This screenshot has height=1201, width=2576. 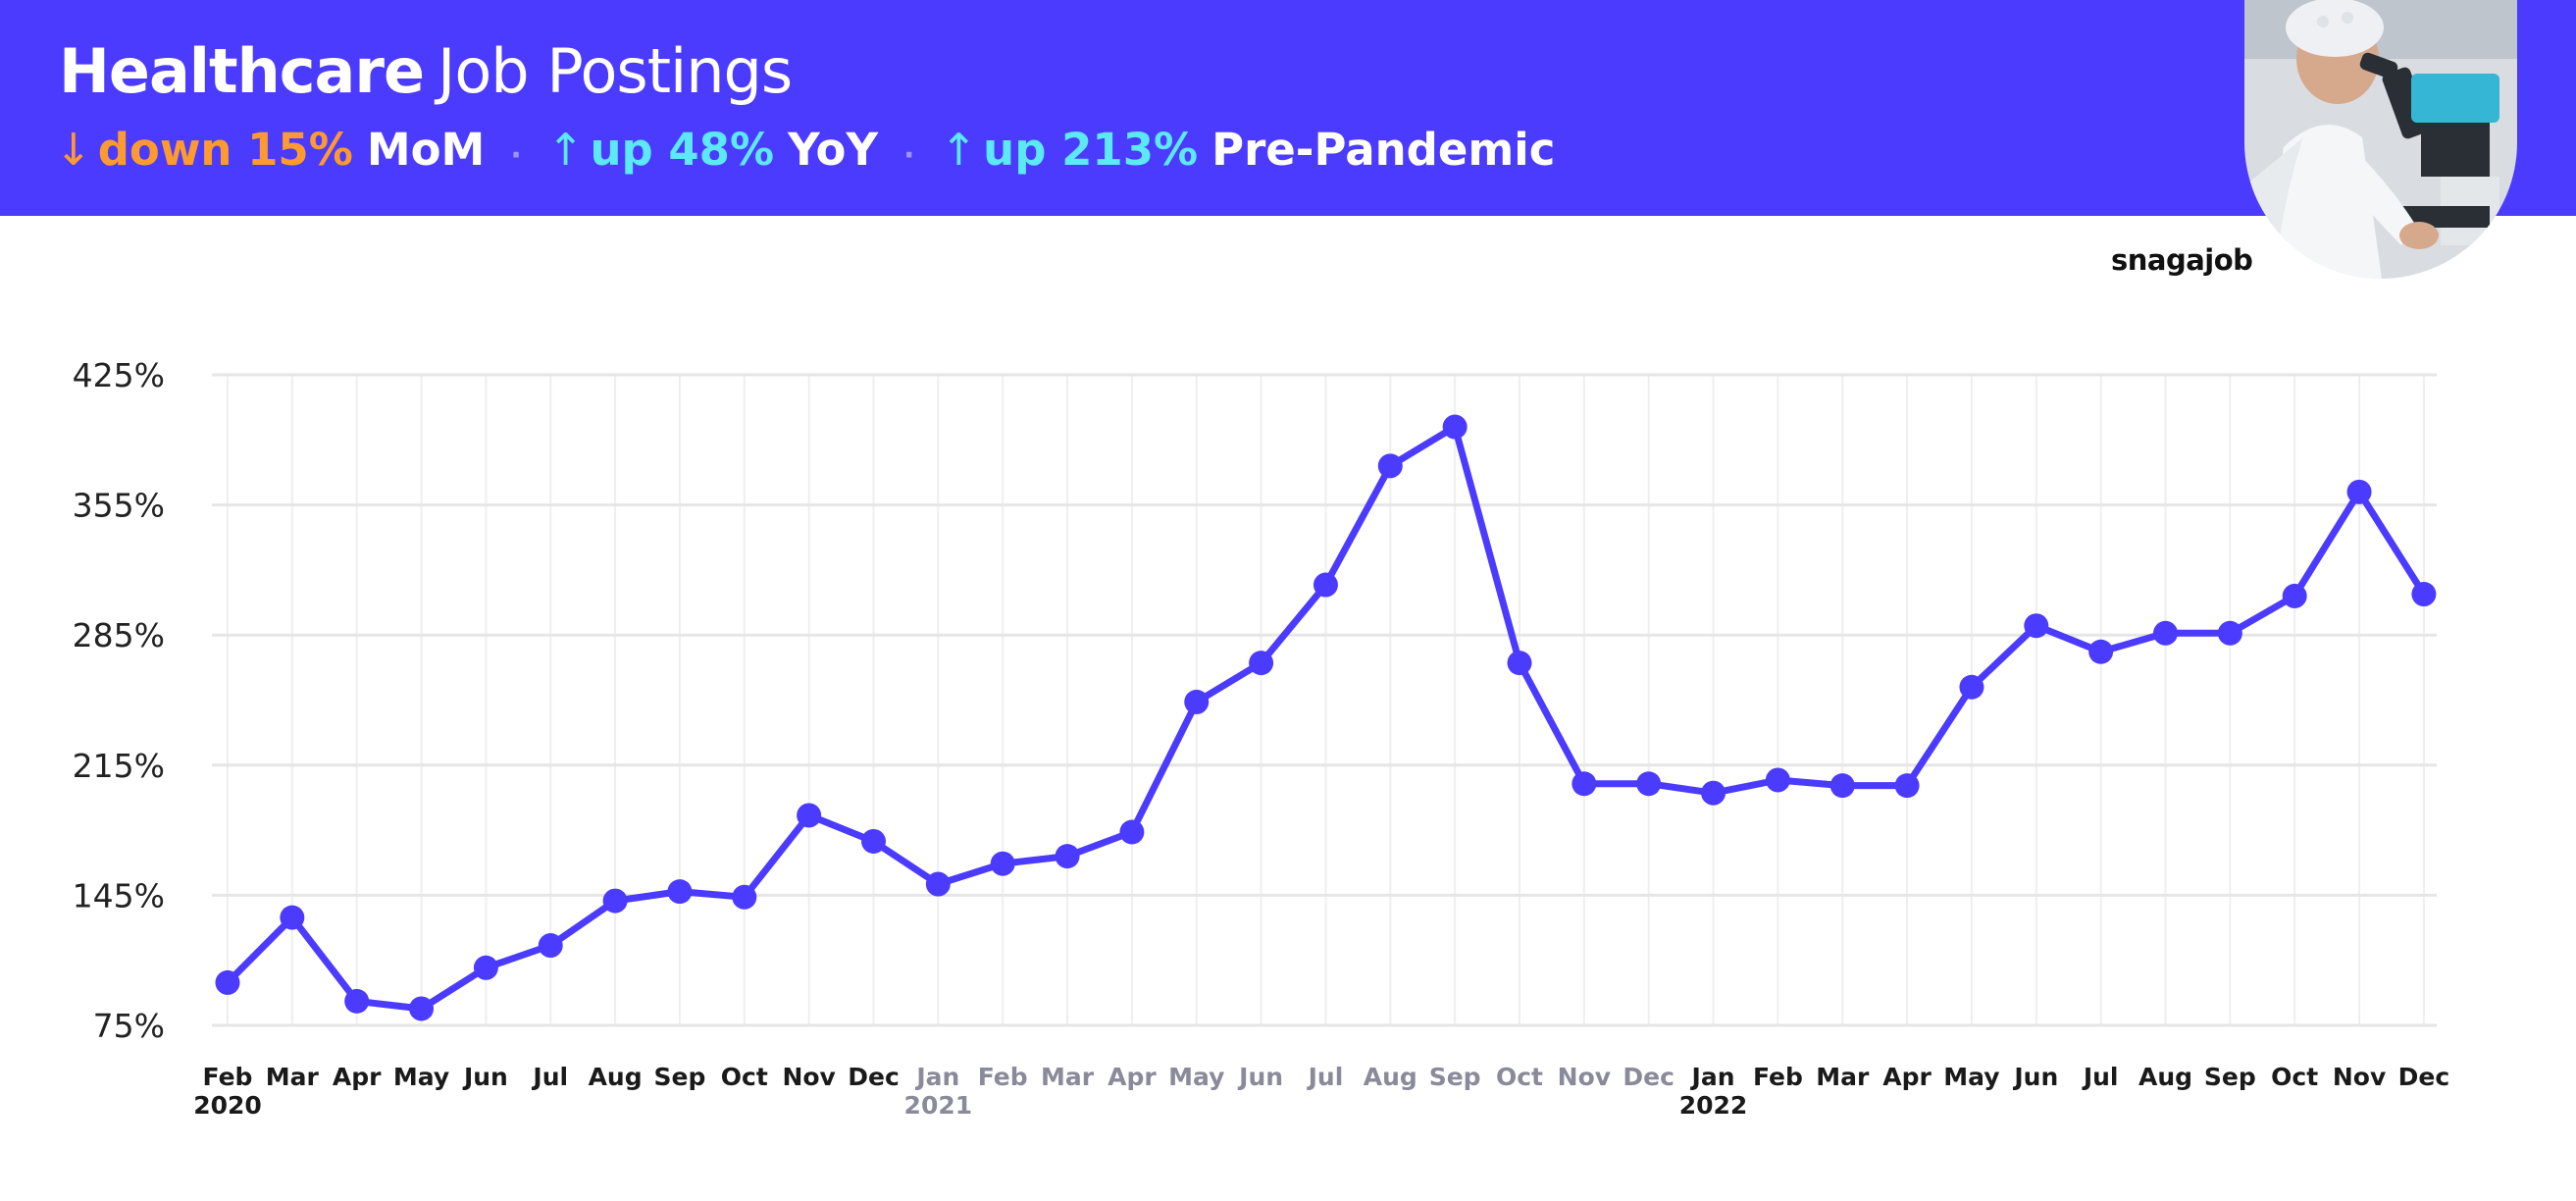 I want to click on stat-yoy: ↑ up 48% YoY, so click(x=712, y=150).